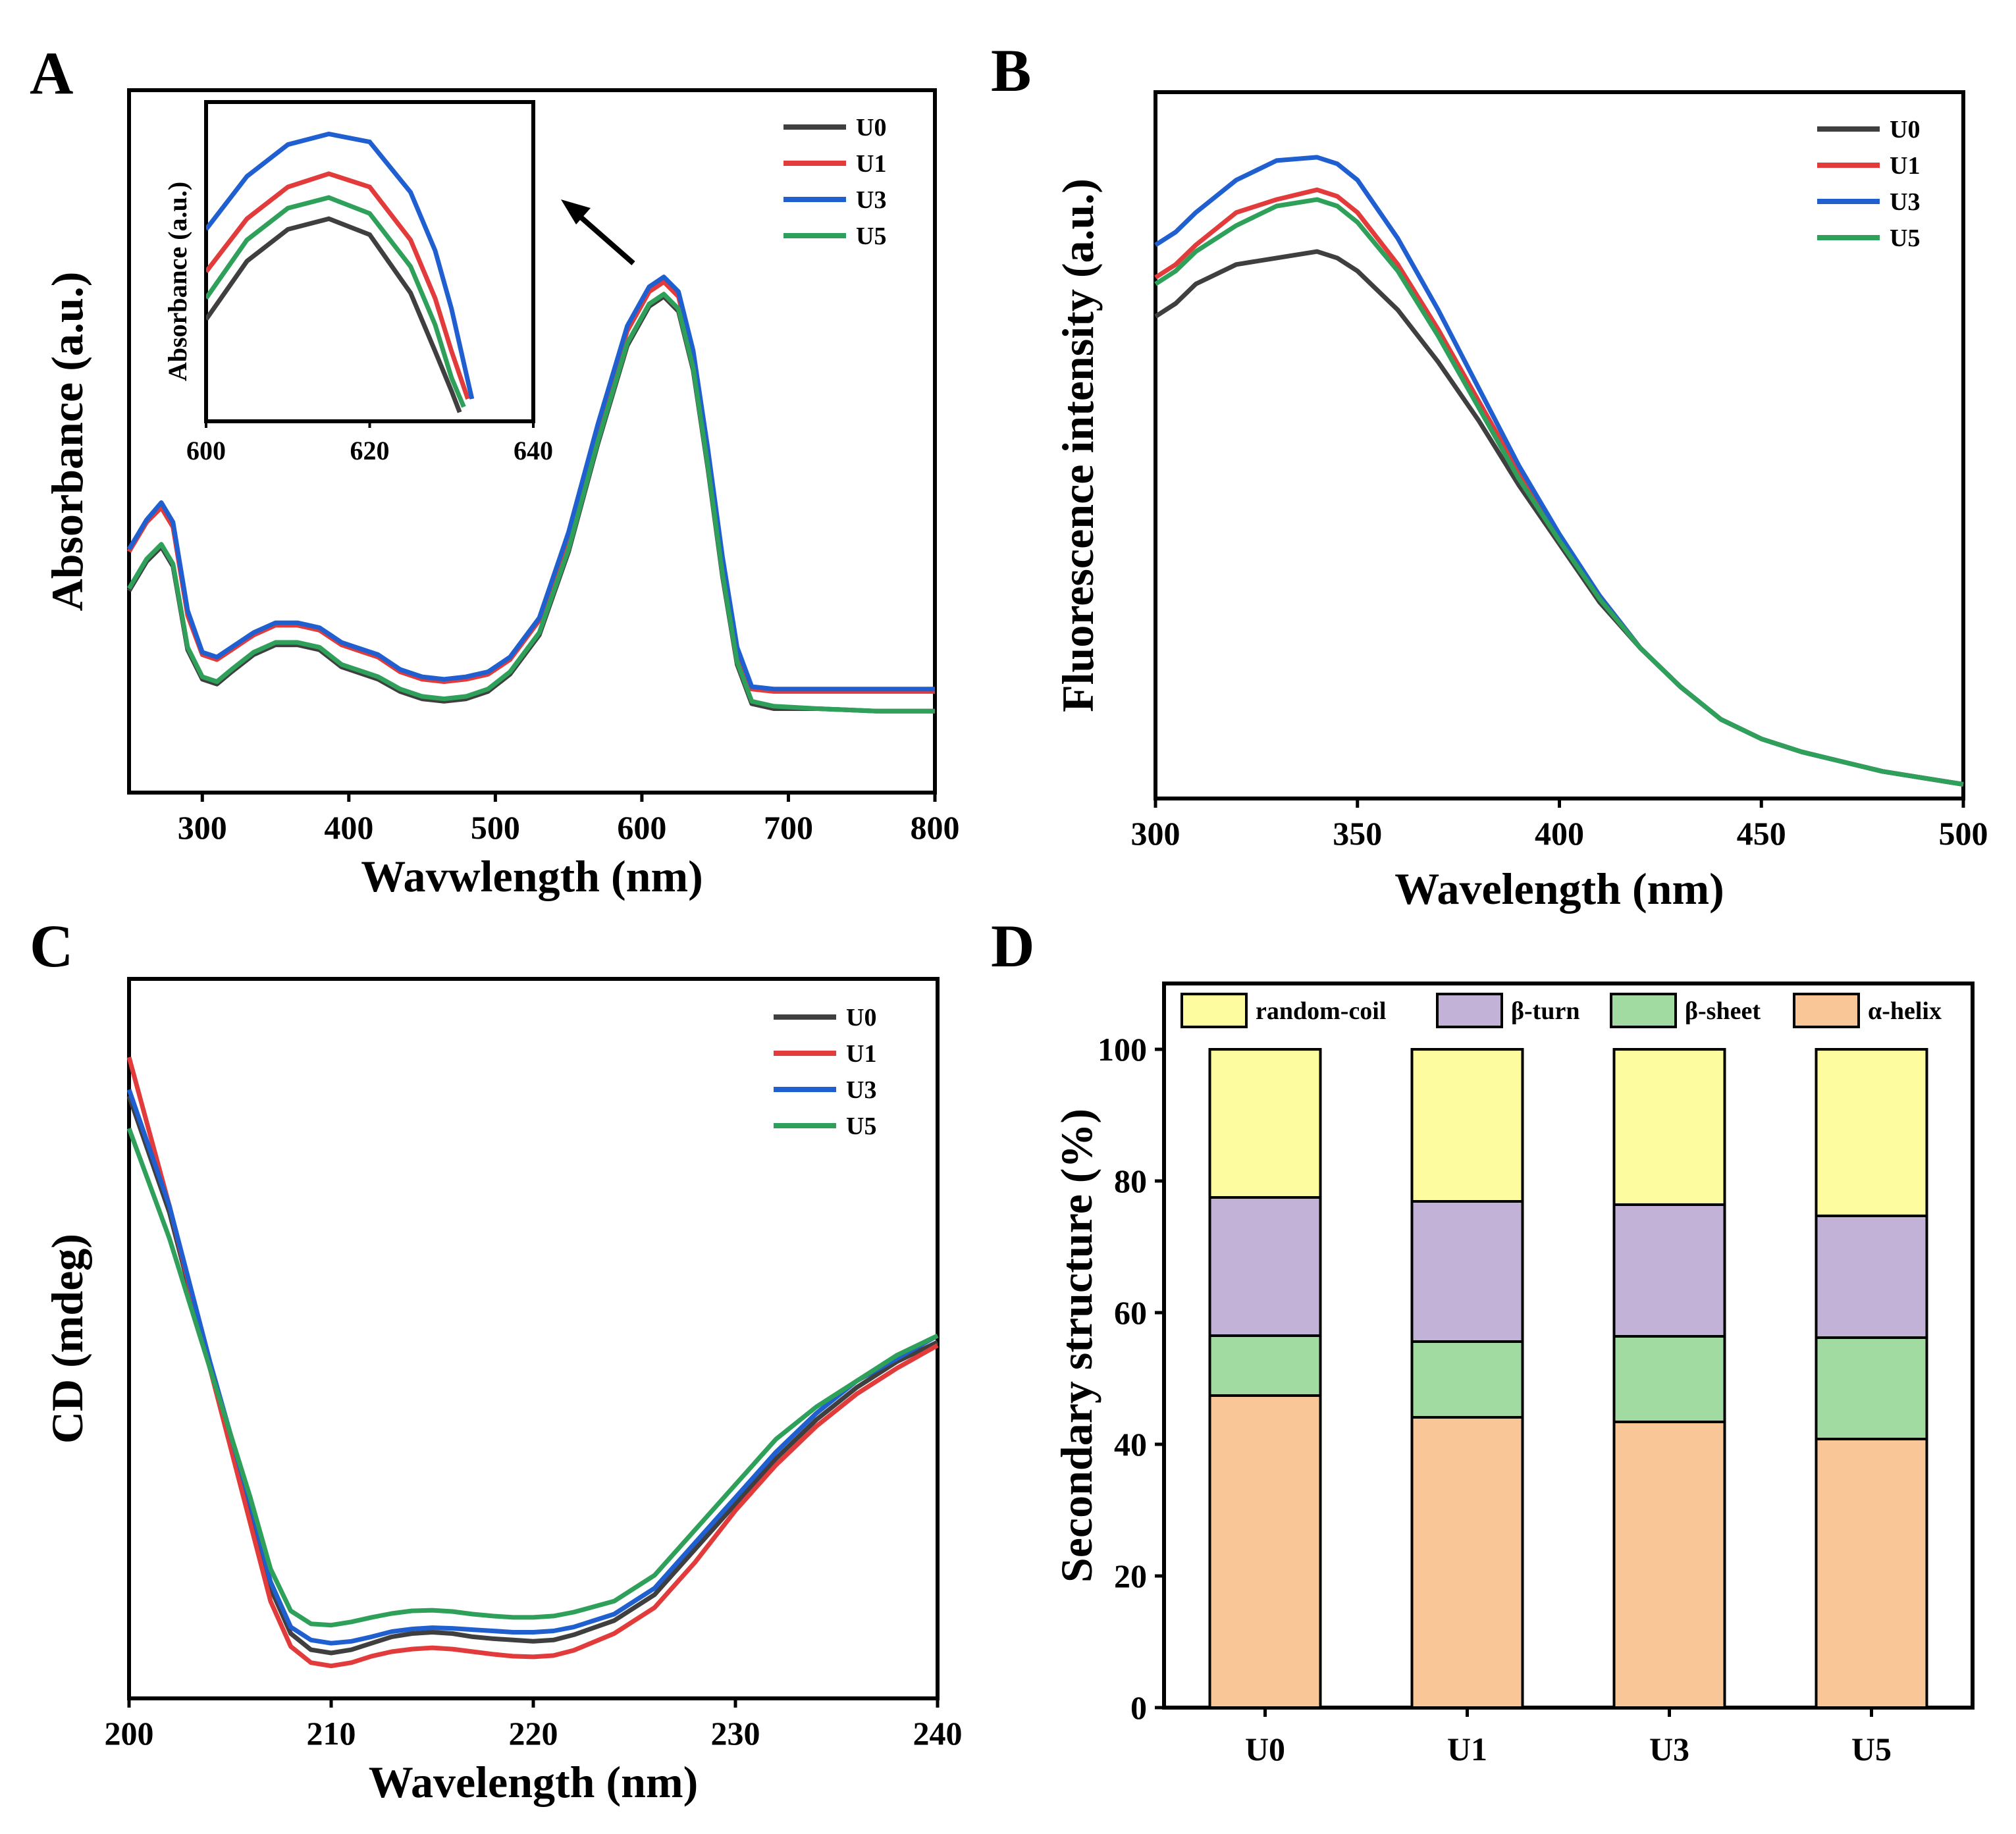 This screenshot has width=2016, height=1834. Describe the element at coordinates (1130, 1576) in the screenshot. I see `y-tick-label: 20` at that location.